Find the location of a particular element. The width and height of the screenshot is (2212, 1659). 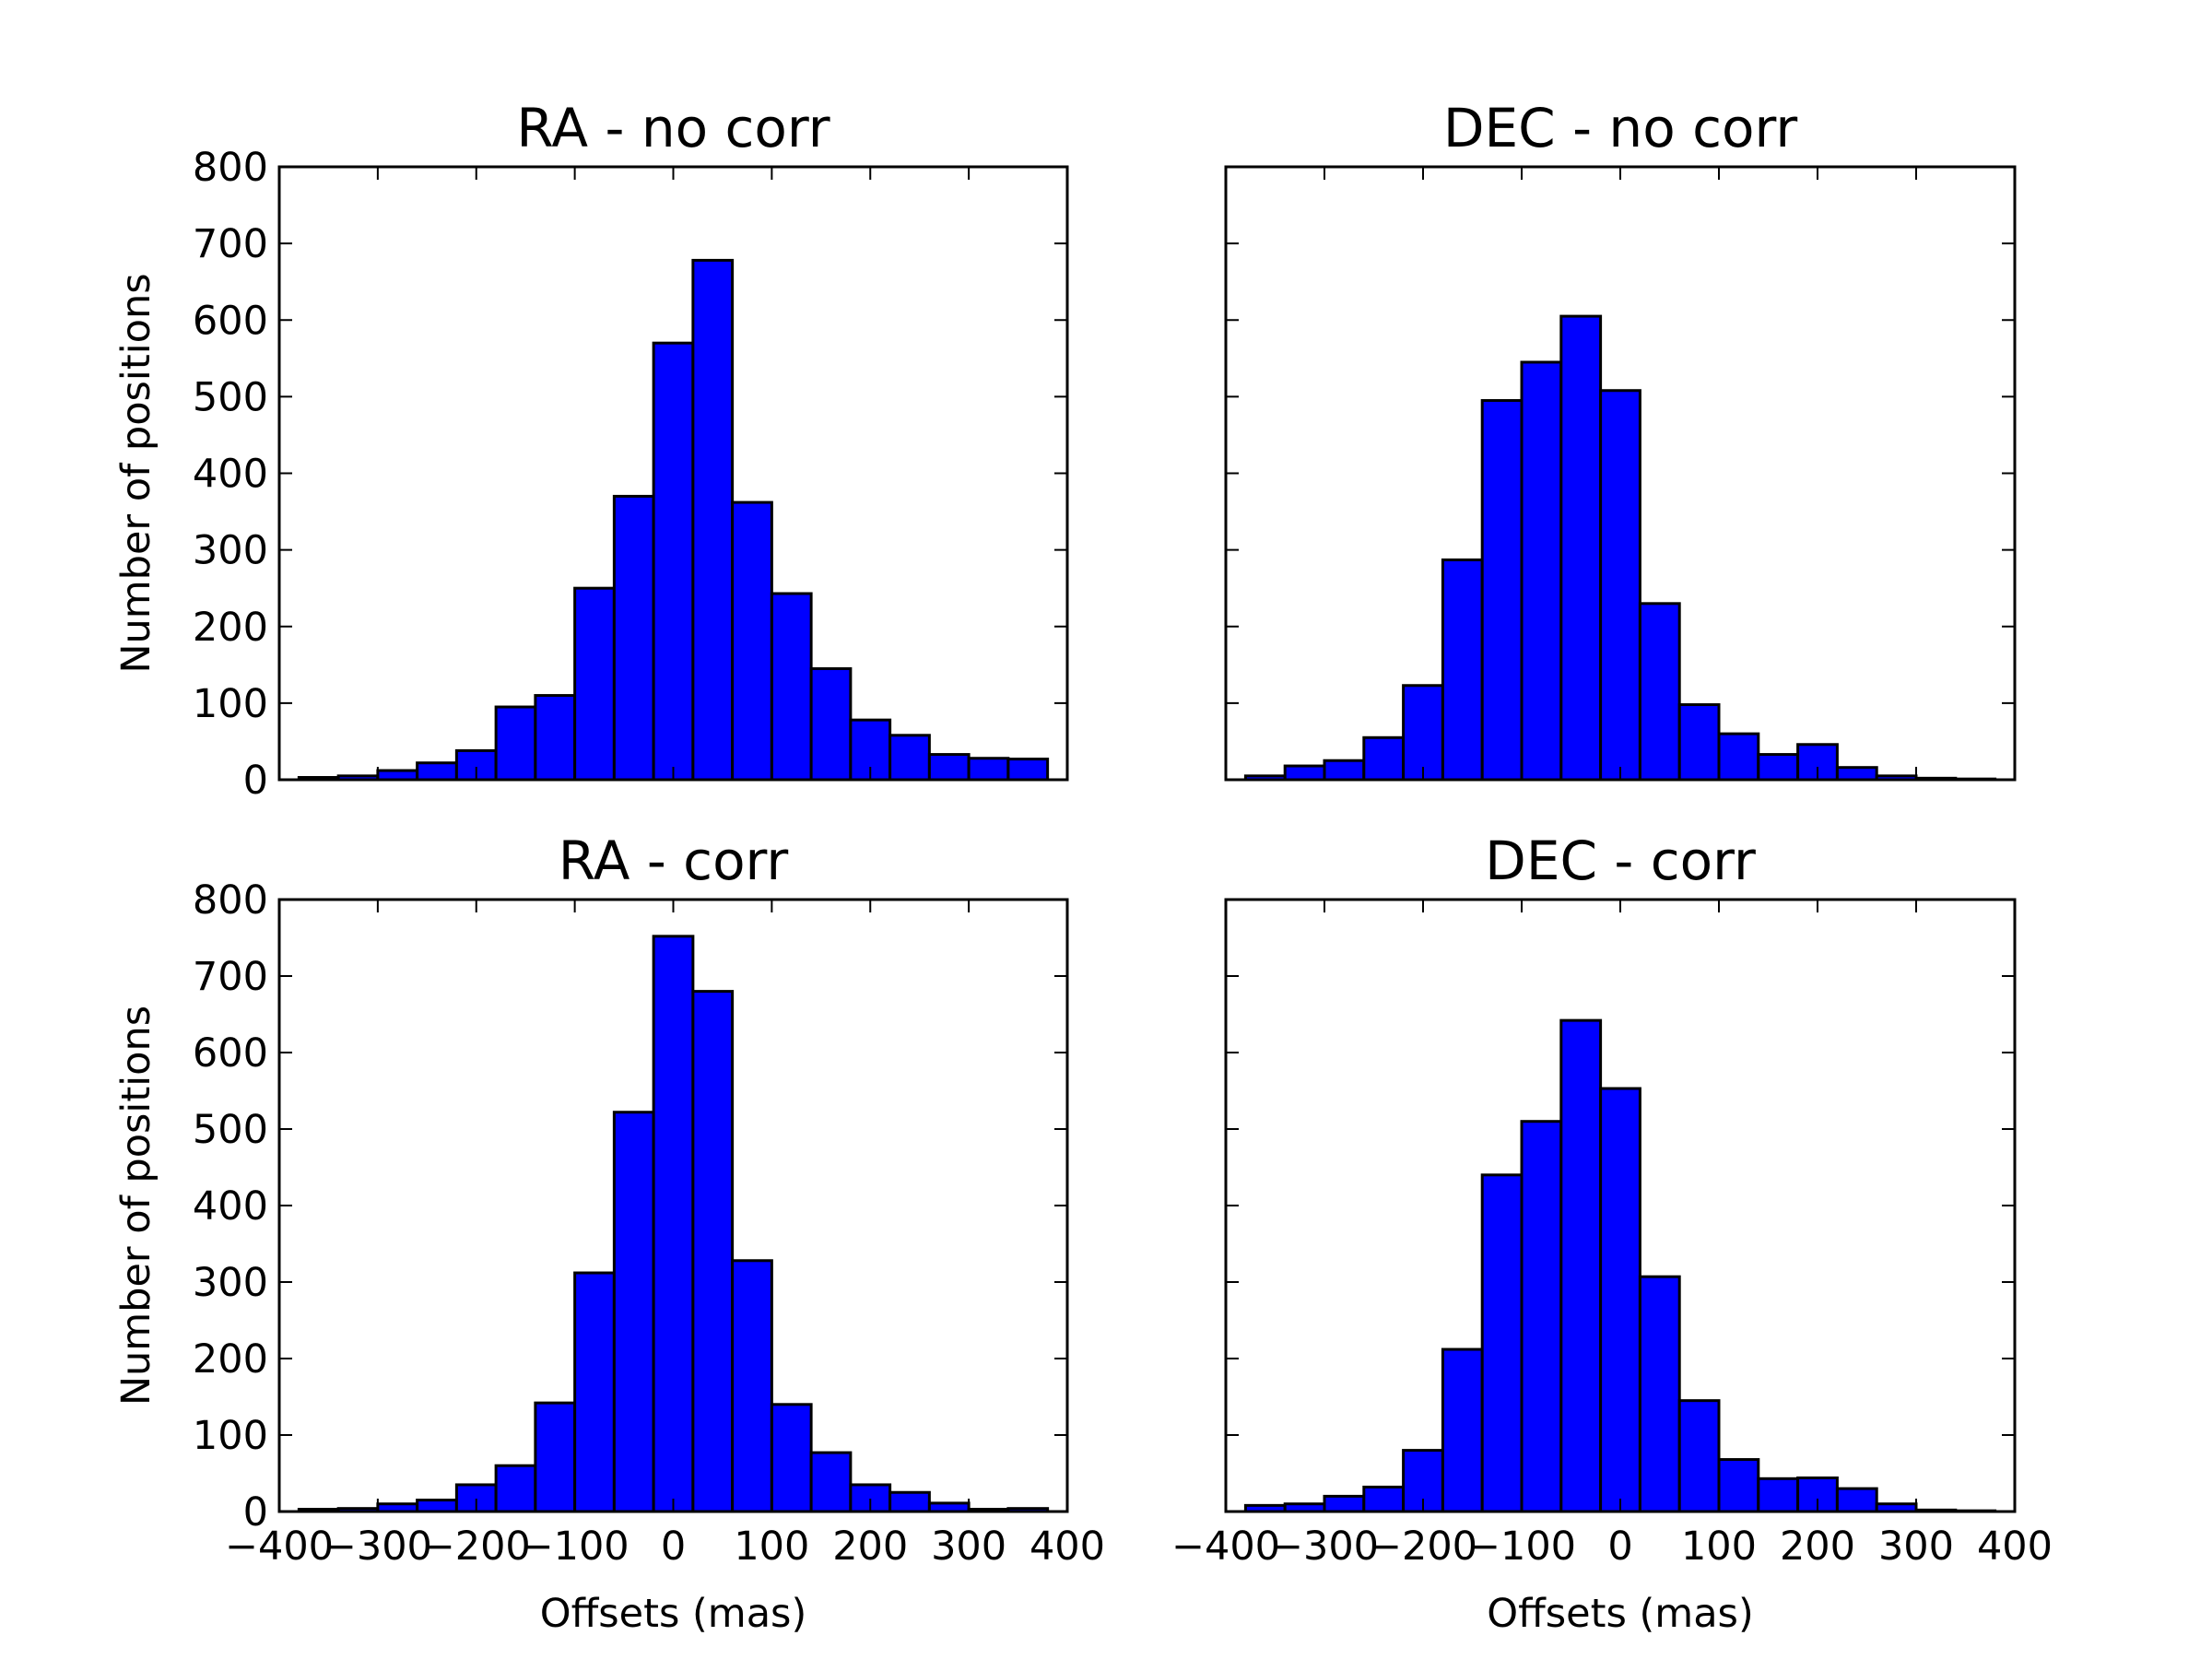

subplot-2: DEC - no corr is located at coordinates (1620, 439).